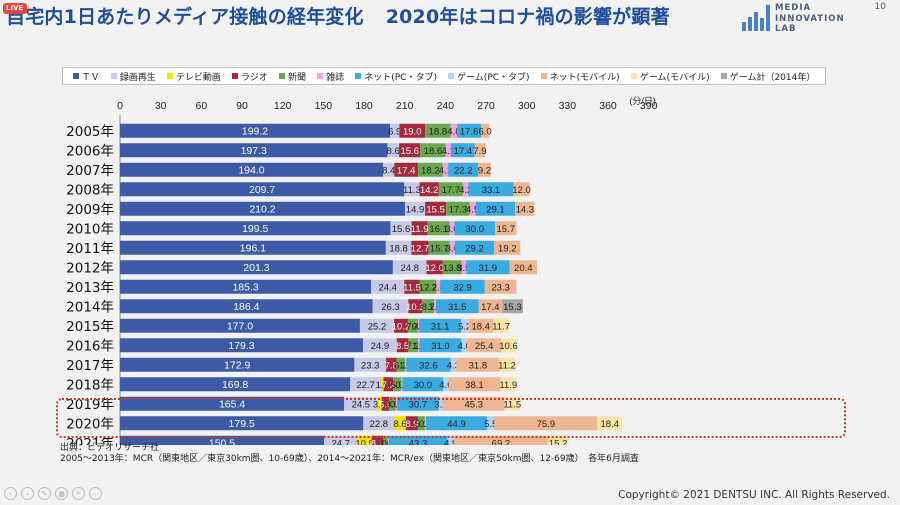 This screenshot has width=900, height=505. I want to click on data-label: 5.6, so click(385, 404).